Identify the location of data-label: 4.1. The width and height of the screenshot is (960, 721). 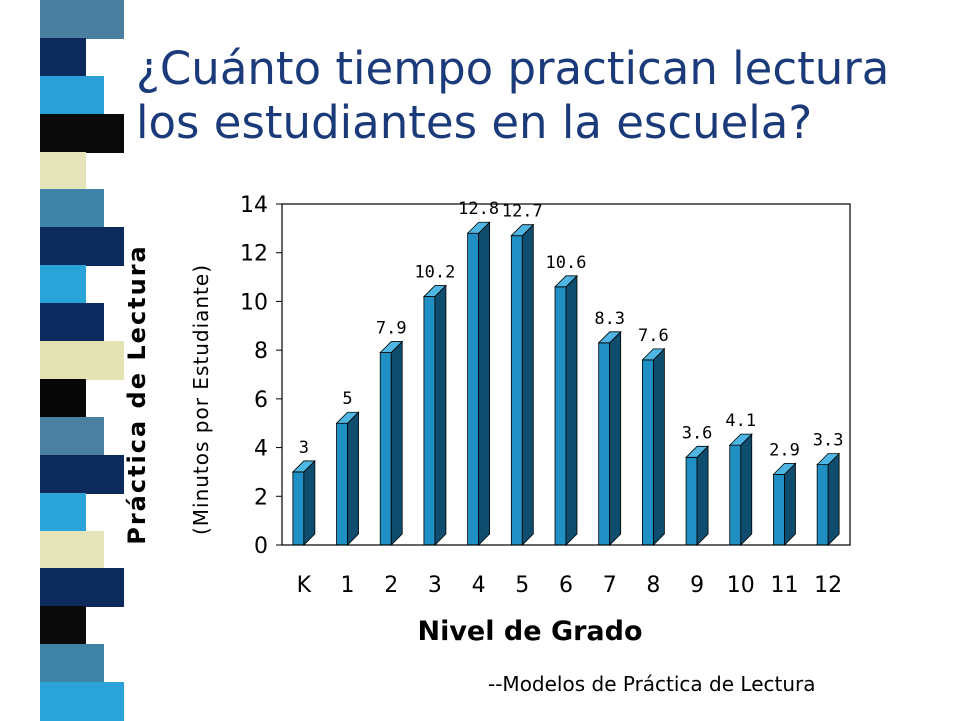
(740, 421).